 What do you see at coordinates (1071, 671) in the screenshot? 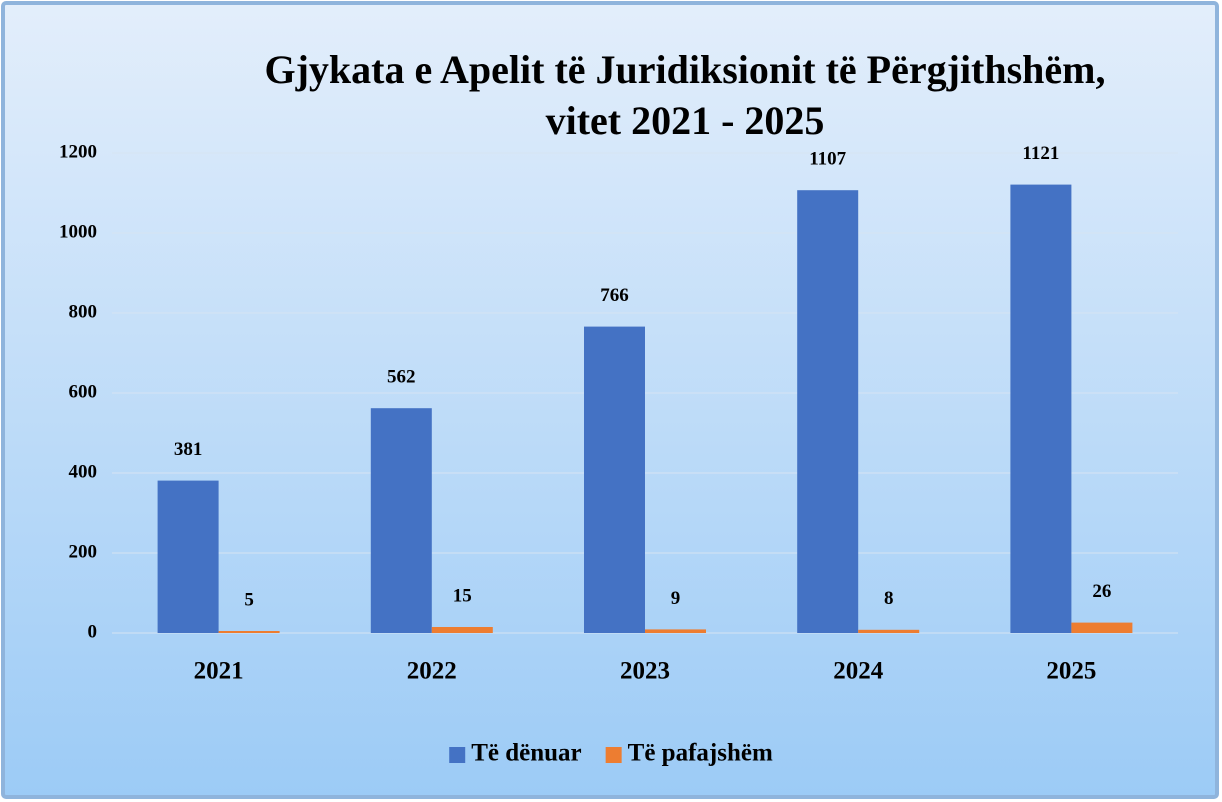
I see `x-tick-label: 2025` at bounding box center [1071, 671].